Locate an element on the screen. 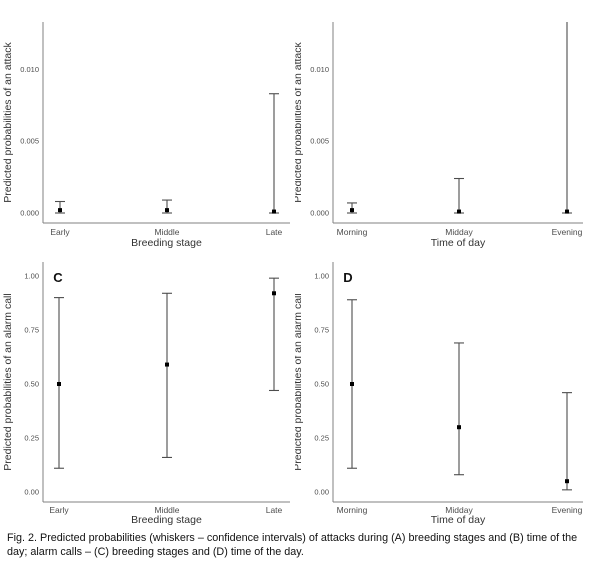 Image resolution: width=602 pixels, height=572 pixels. panel-letter: C is located at coordinates (58, 277).